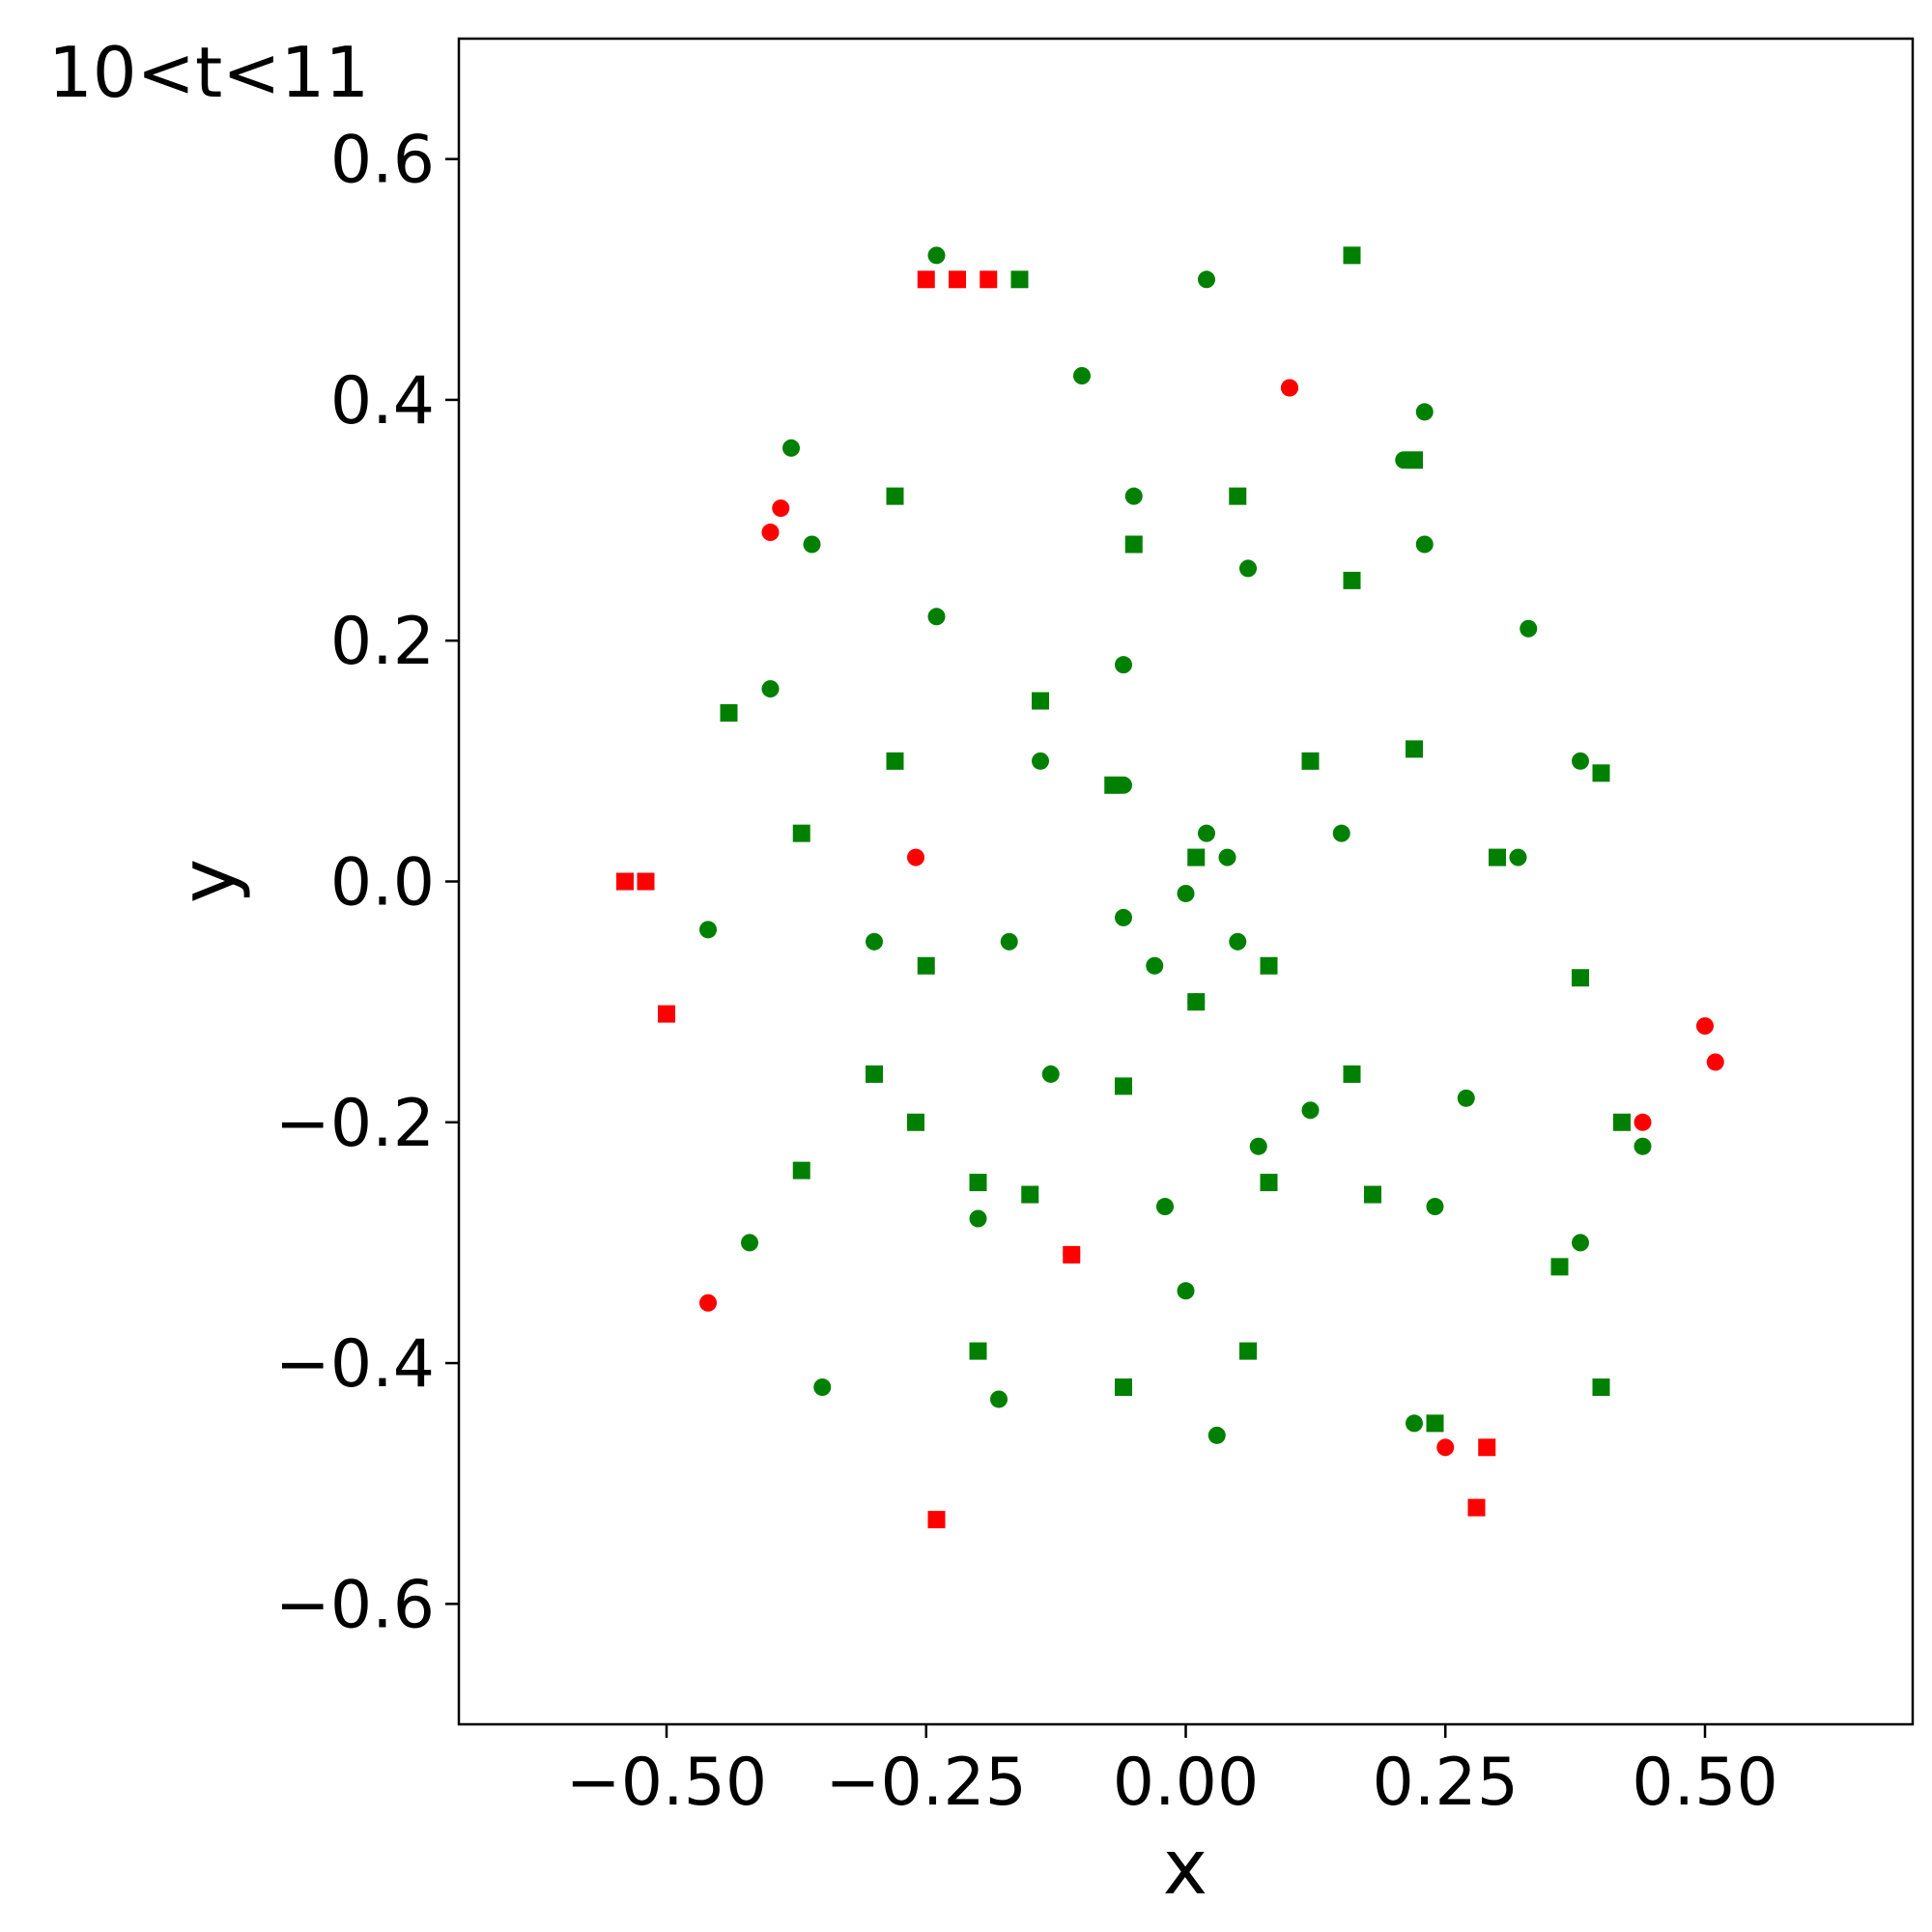 This screenshot has width=1932, height=1932. I want to click on x-tick-label: 0.50, so click(1704, 1783).